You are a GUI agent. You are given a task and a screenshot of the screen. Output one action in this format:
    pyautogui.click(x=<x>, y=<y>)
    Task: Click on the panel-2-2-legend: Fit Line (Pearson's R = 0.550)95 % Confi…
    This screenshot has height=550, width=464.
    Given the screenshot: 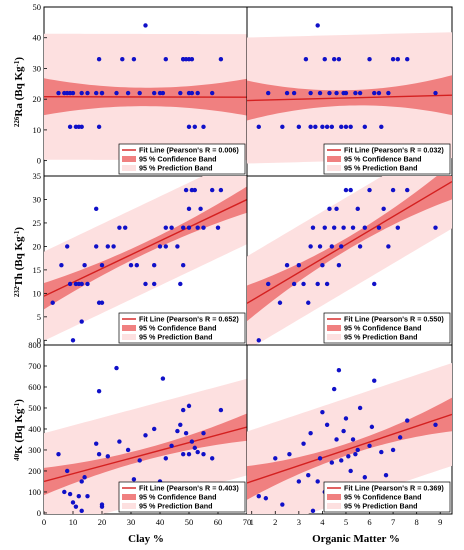 What is the action you would take?
    pyautogui.click(x=387, y=328)
    